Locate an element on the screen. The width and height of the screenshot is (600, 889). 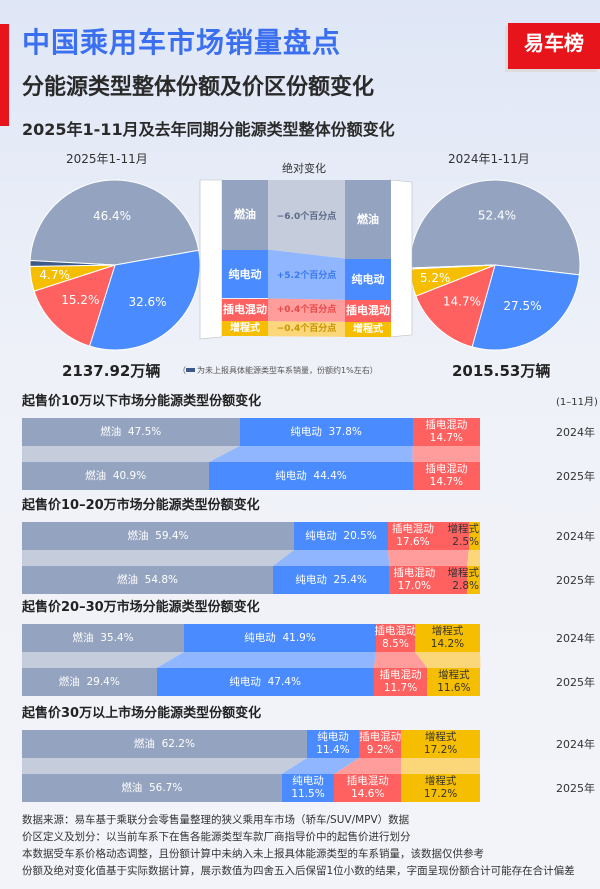
bar-segment-bev: 纯电动 44.4% is located at coordinates (311, 476).